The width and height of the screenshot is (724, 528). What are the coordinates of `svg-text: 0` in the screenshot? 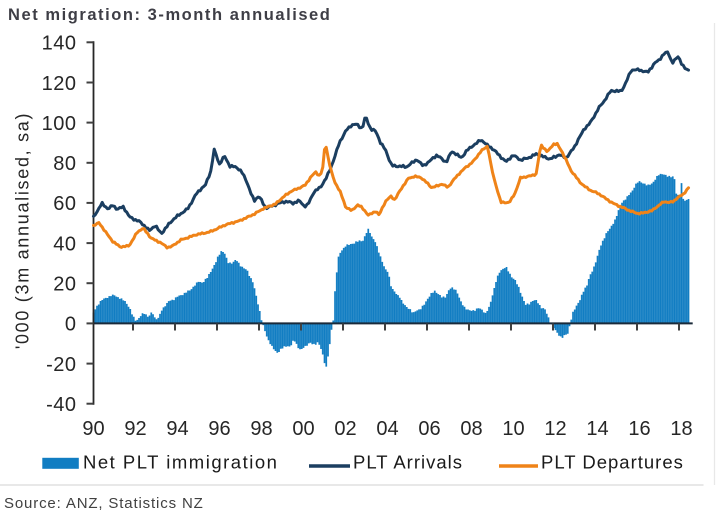 It's located at (71, 325).